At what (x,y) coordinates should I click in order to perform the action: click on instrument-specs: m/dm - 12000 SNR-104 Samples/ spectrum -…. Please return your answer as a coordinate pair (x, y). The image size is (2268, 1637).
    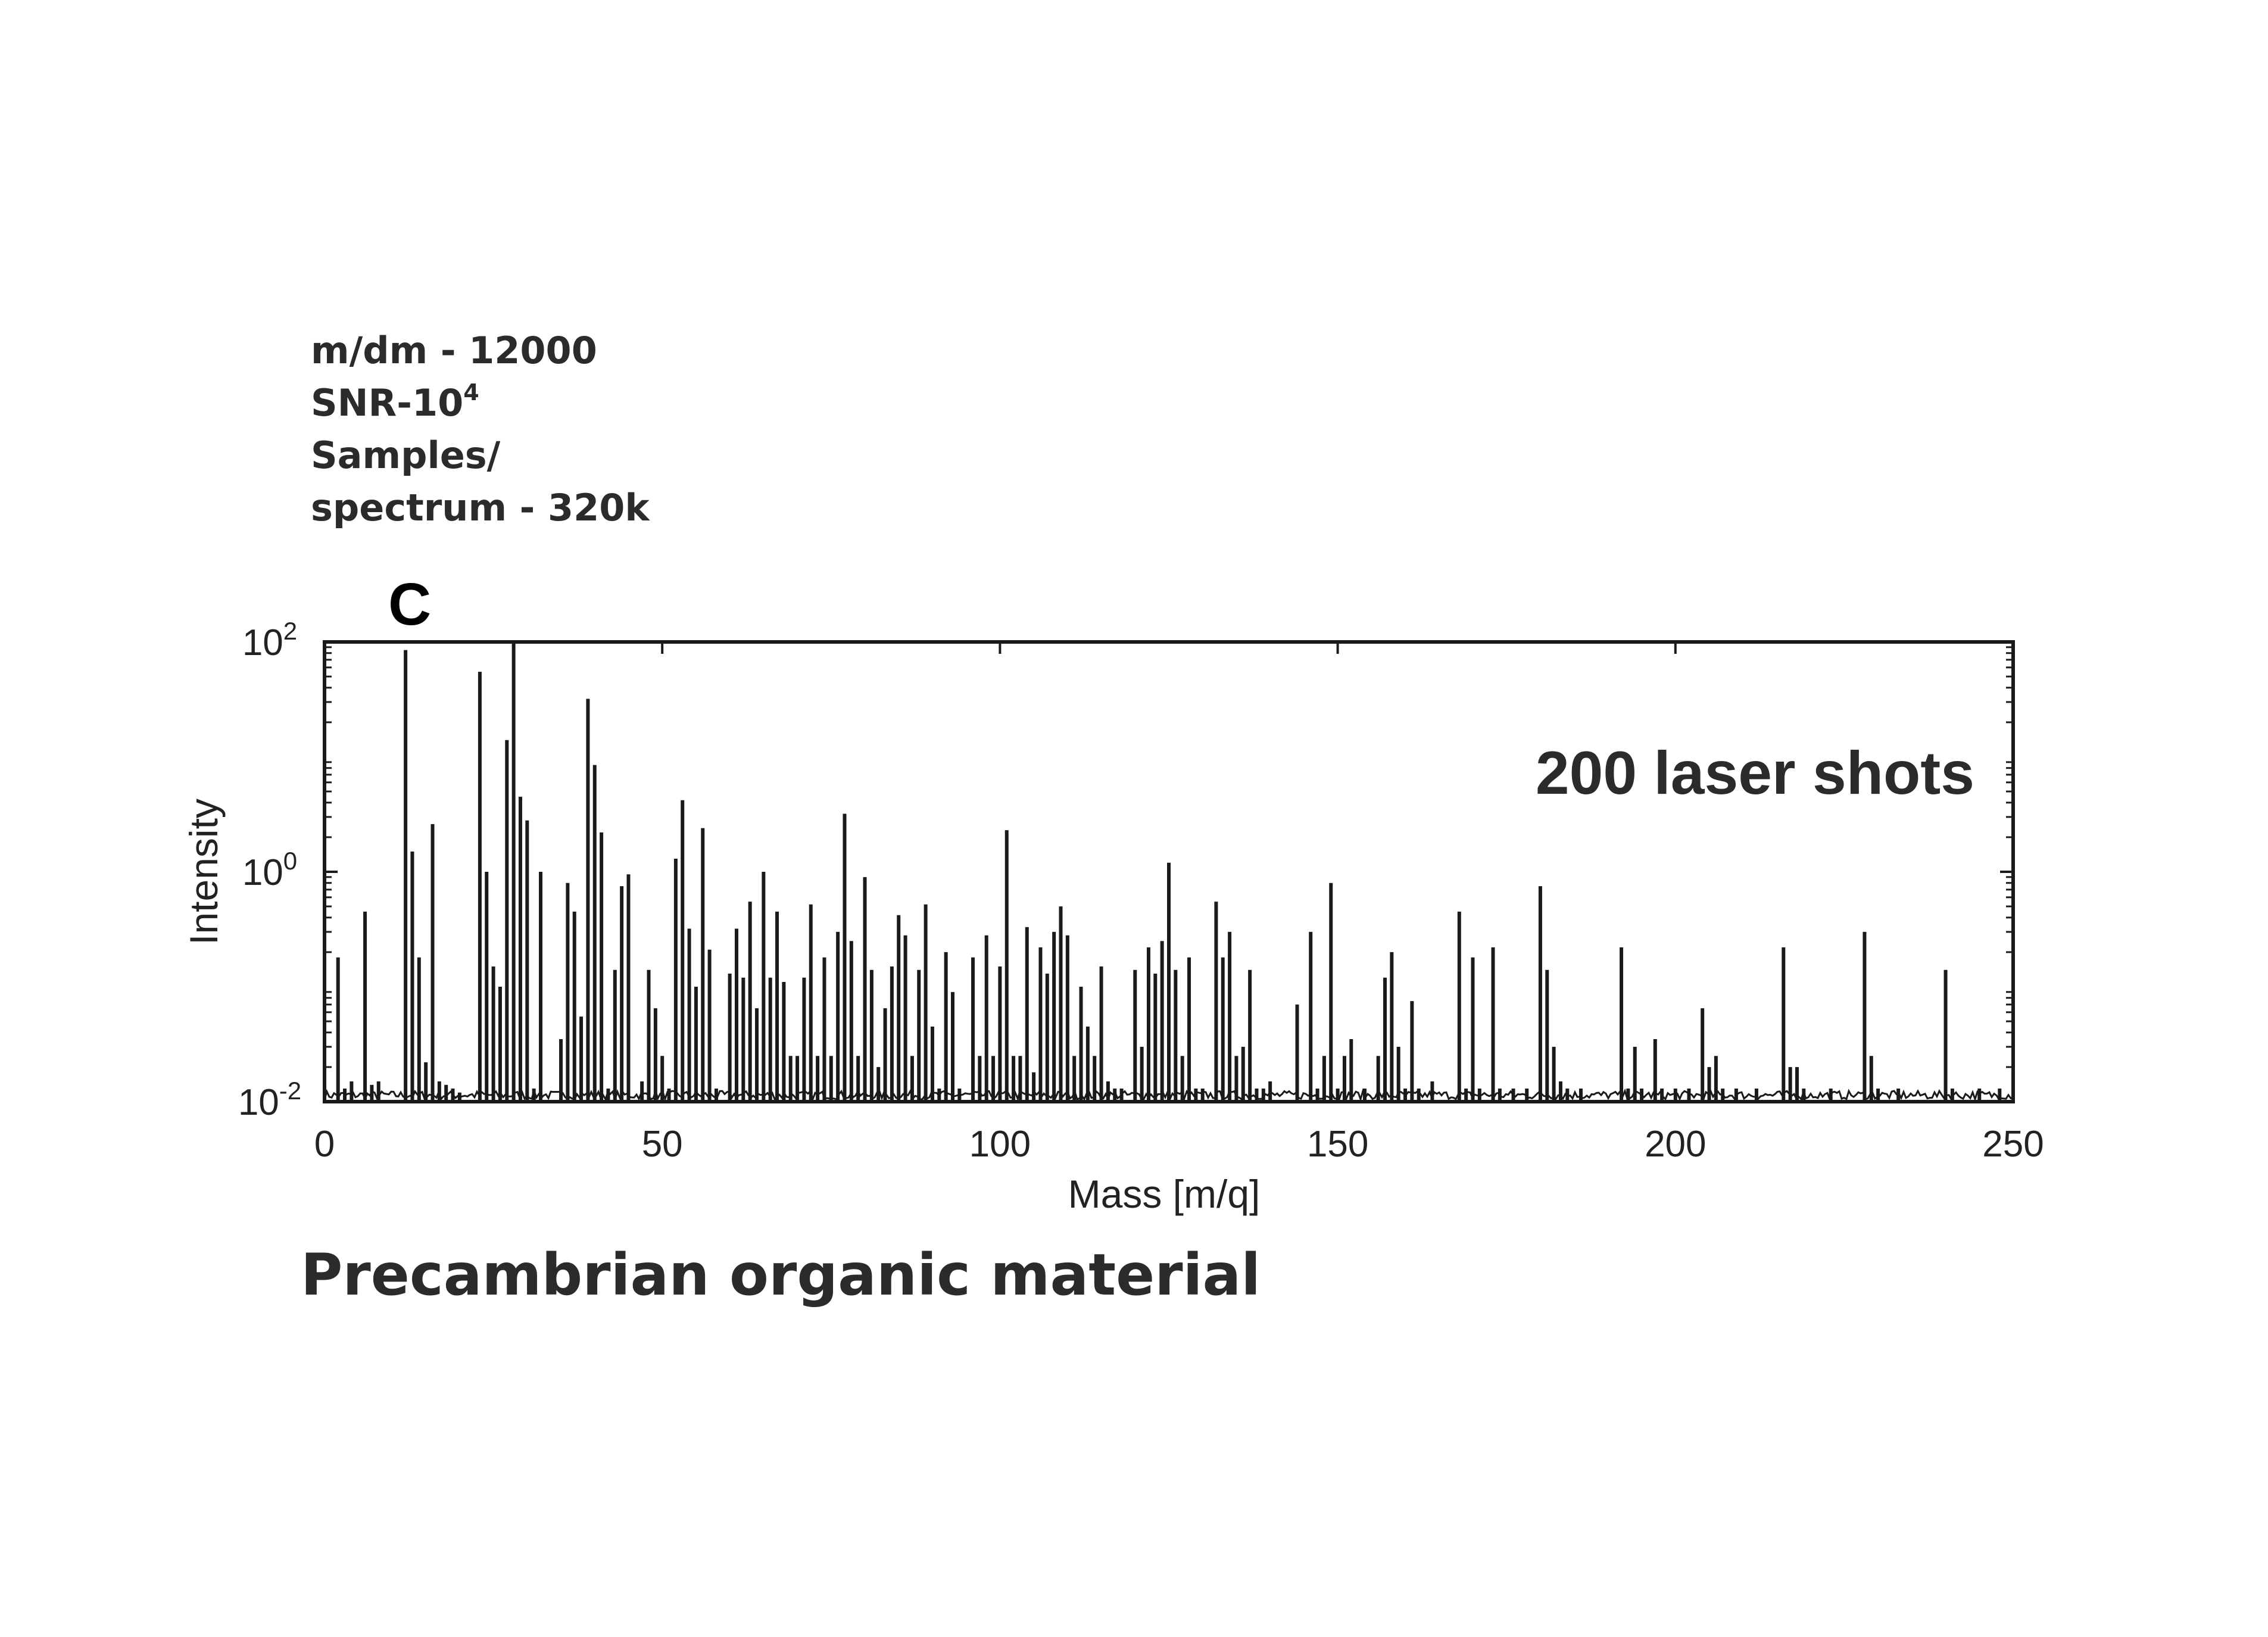
    Looking at the image, I should click on (480, 429).